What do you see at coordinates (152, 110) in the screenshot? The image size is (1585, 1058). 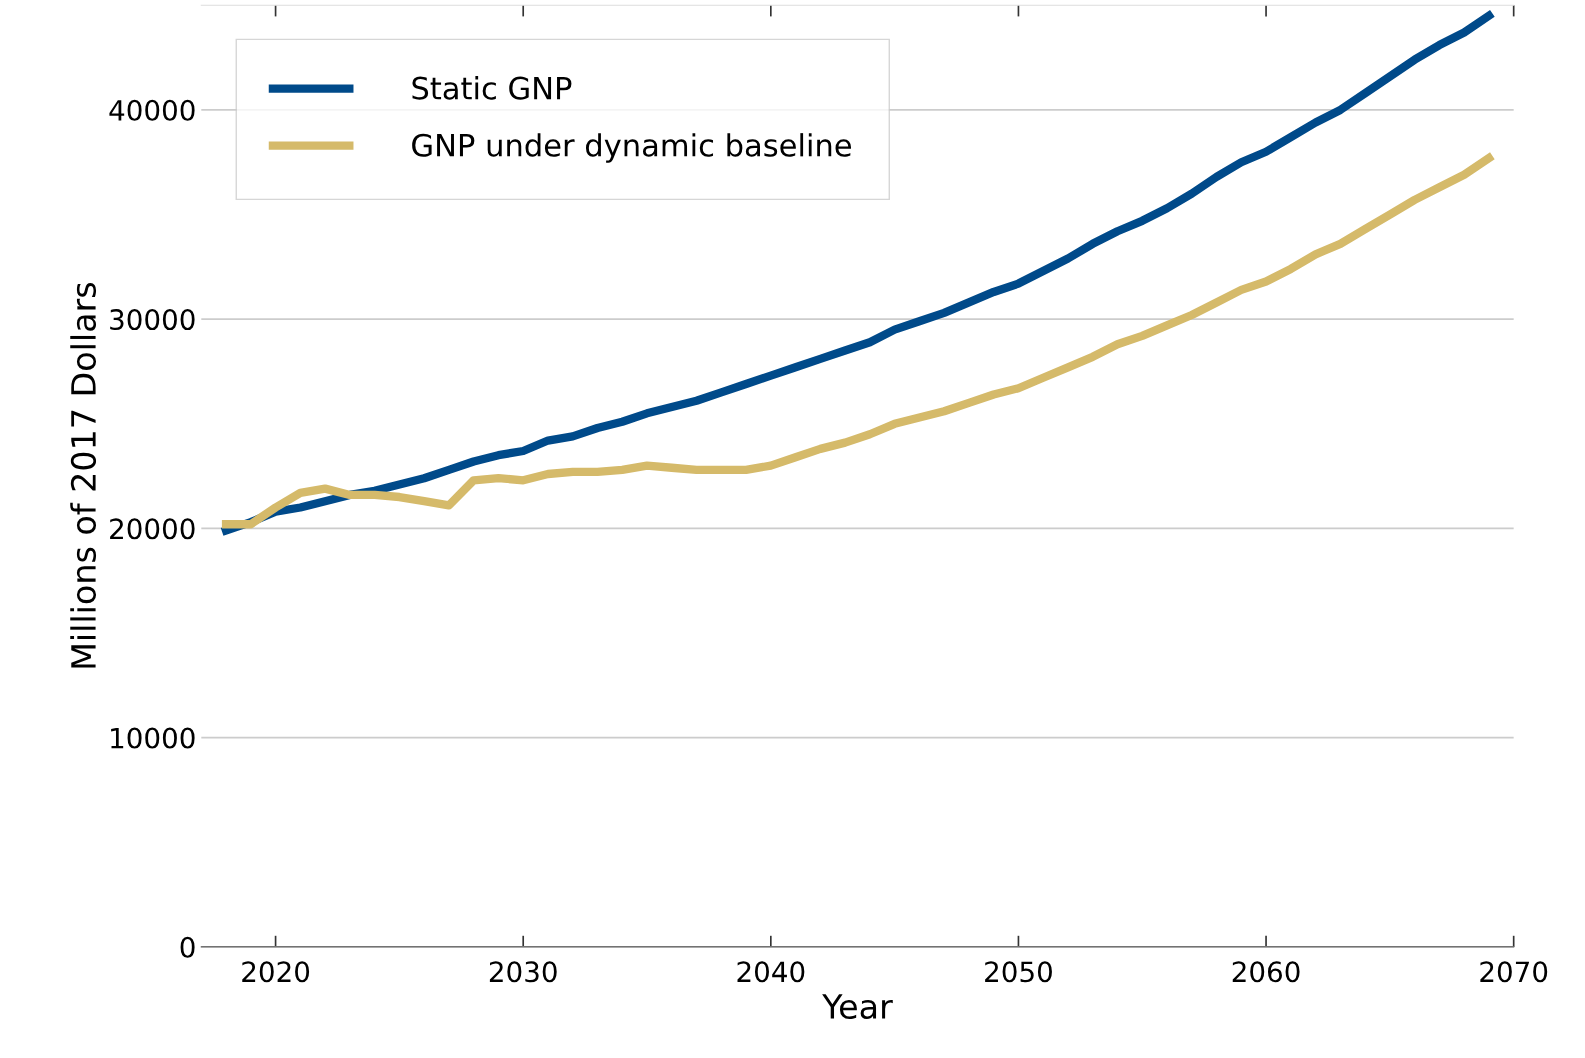 I see `y-tick-label: 40000` at bounding box center [152, 110].